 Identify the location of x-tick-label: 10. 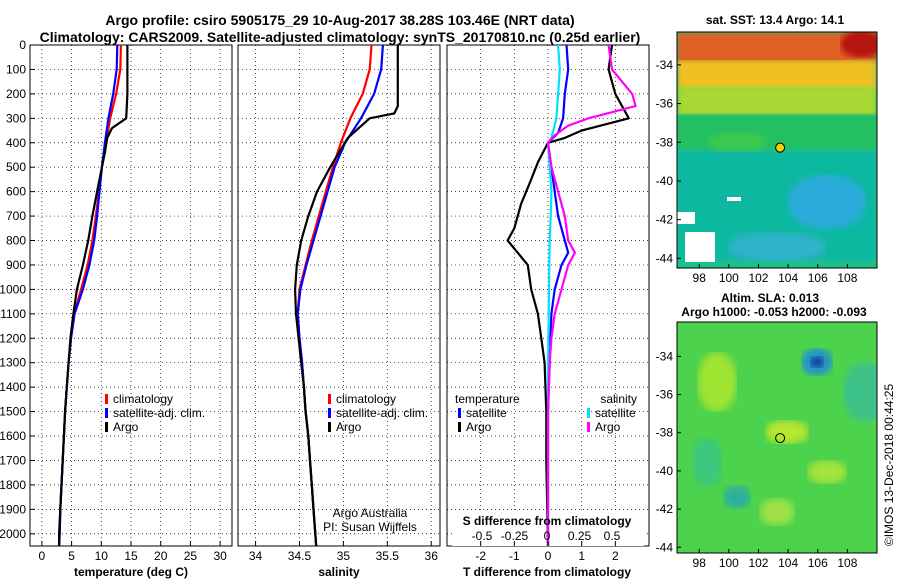
(102, 556).